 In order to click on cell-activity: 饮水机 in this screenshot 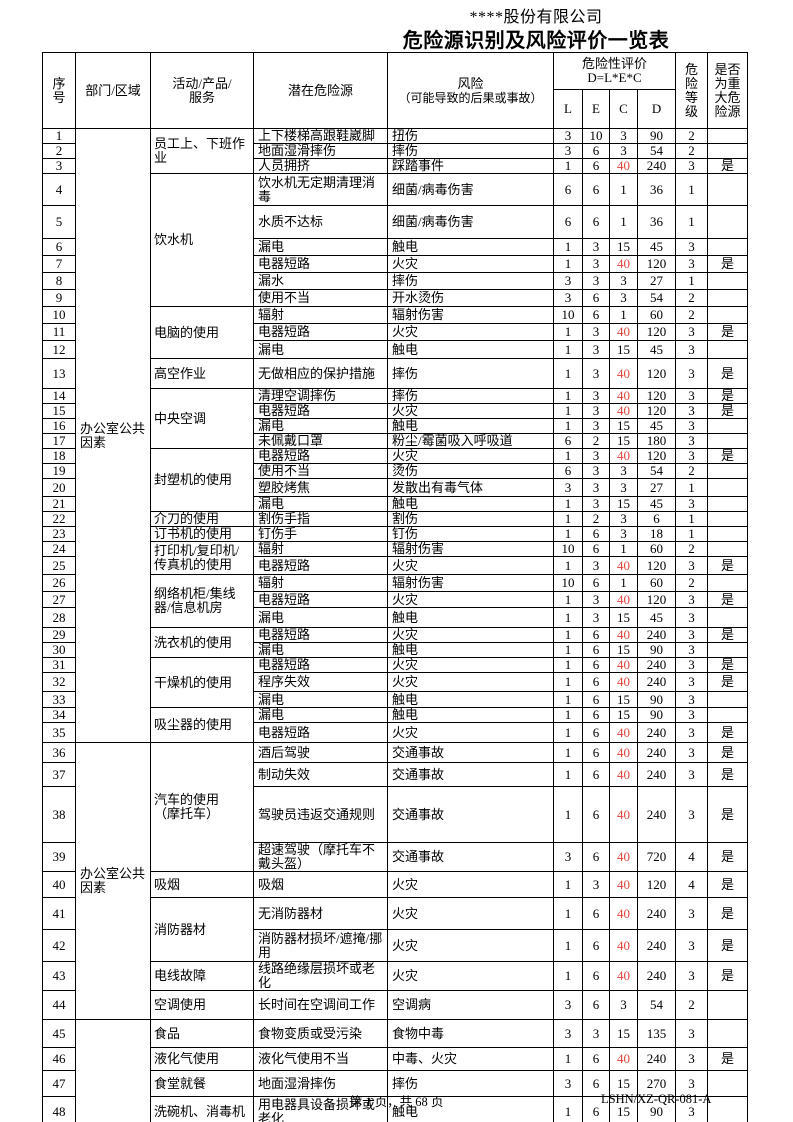, I will do `click(202, 240)`.